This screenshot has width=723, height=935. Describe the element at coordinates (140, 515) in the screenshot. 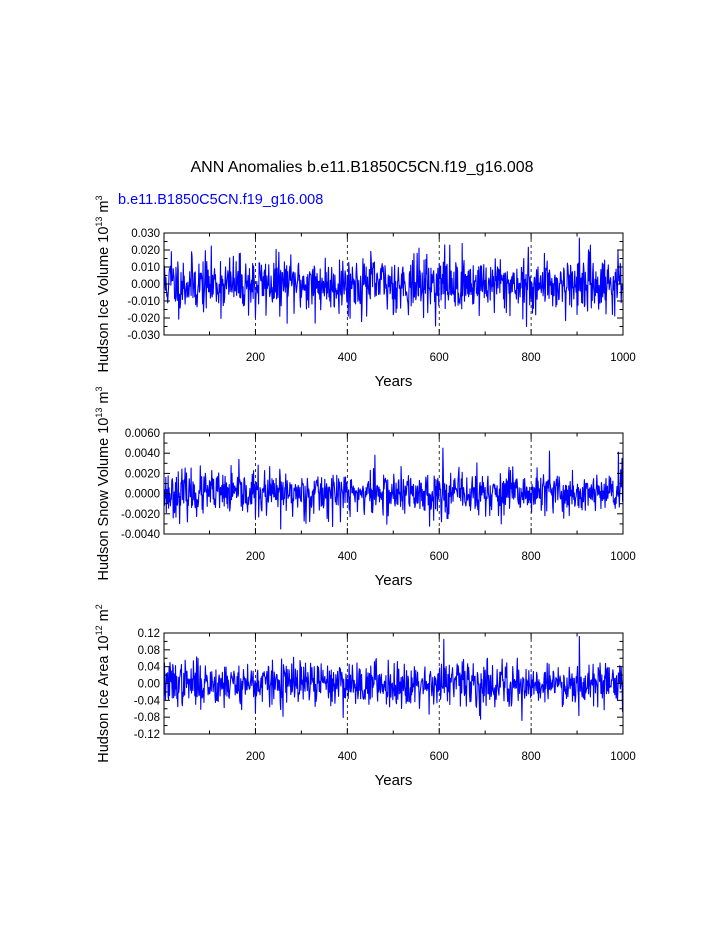

I see `y-tick-label: -0.0020` at that location.